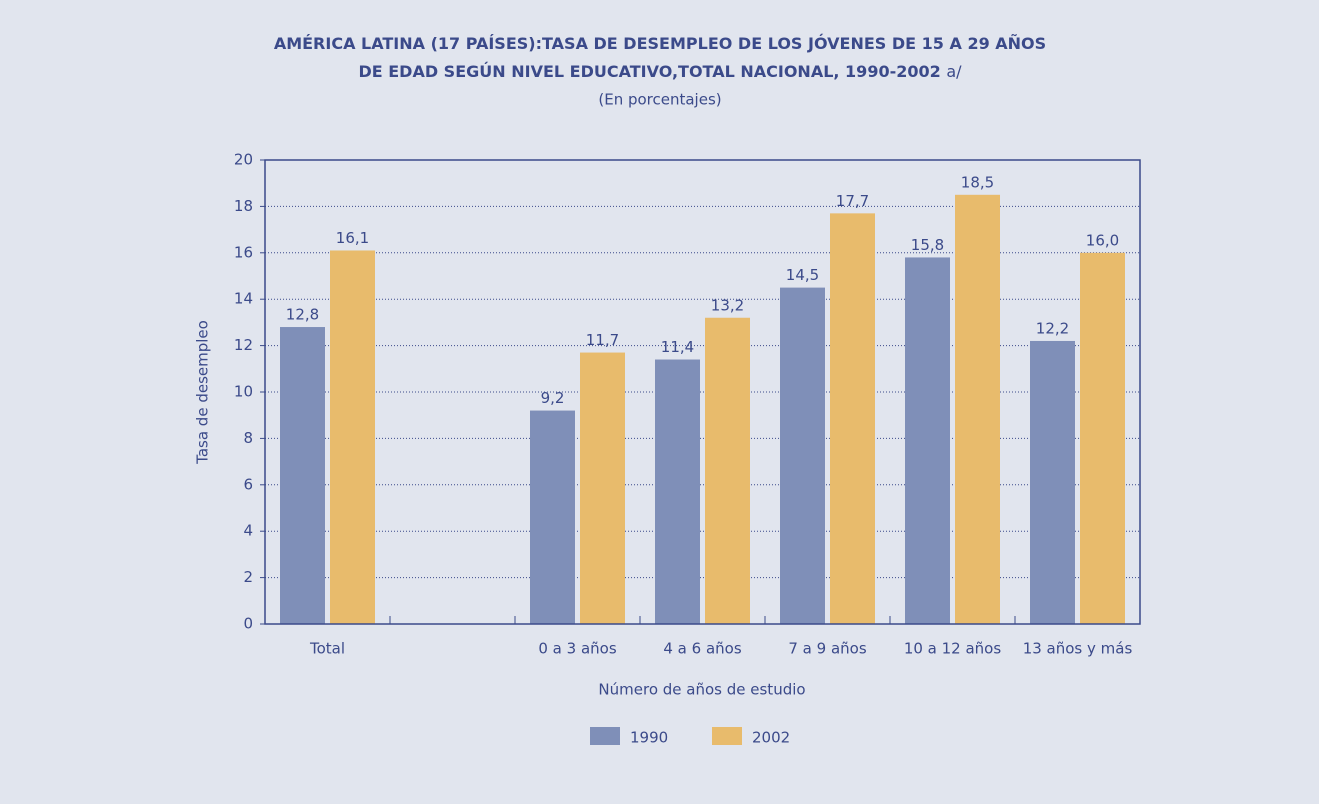  What do you see at coordinates (248, 484) in the screenshot?
I see `y-tick-label: 6` at bounding box center [248, 484].